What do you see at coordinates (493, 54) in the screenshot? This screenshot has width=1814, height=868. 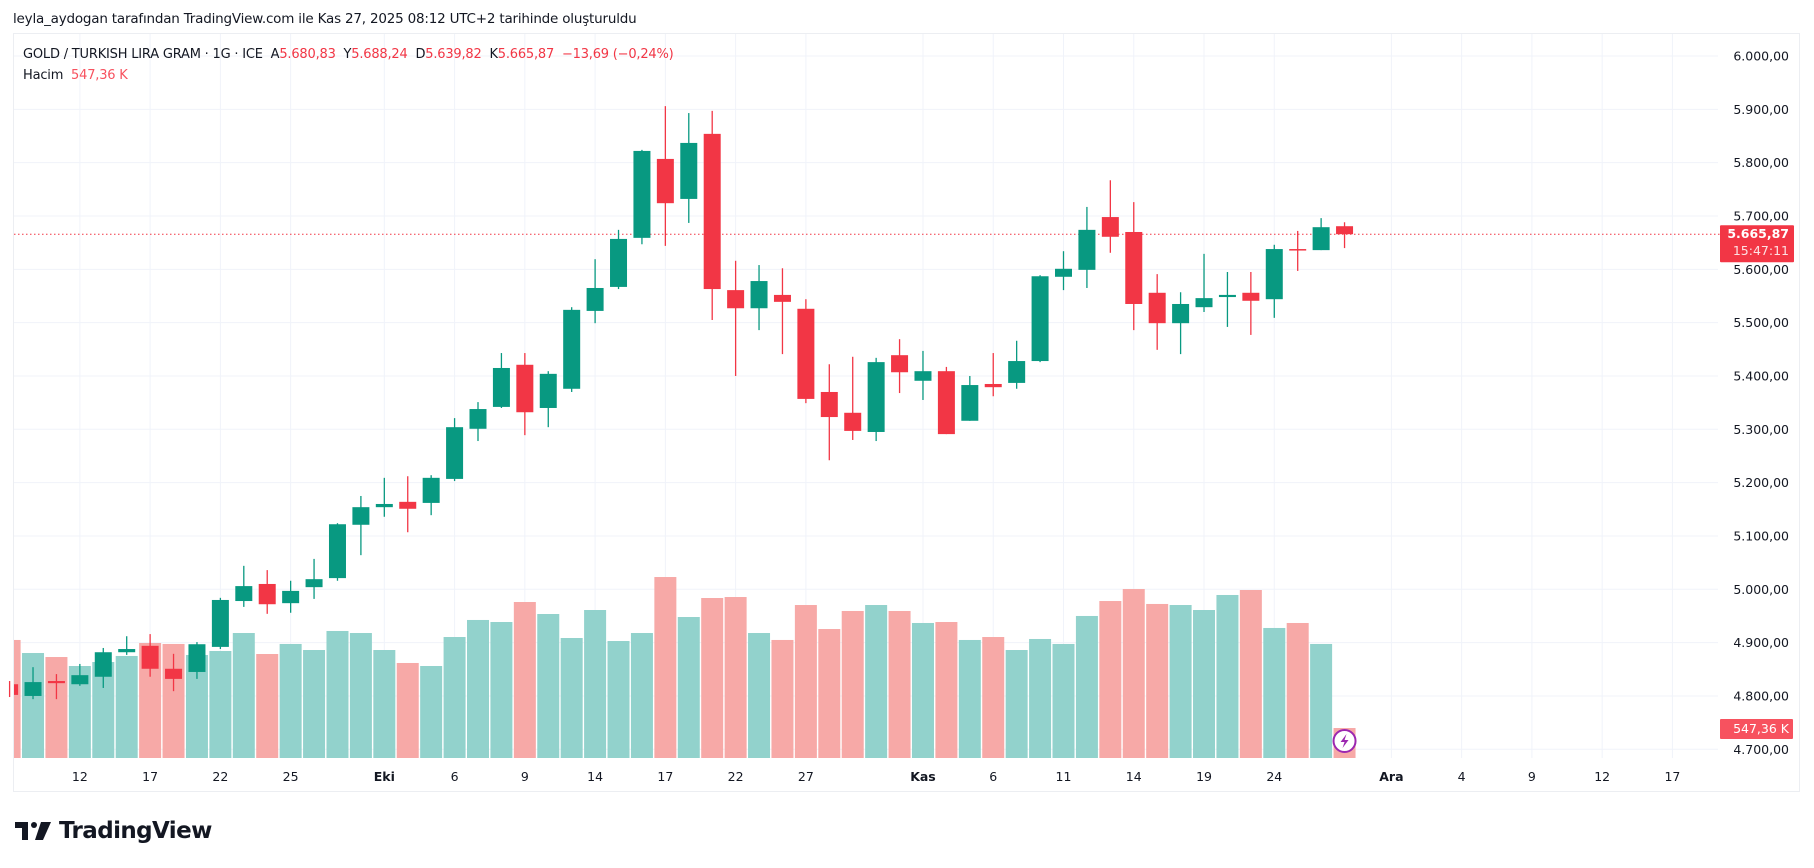 I see `close-label: K` at bounding box center [493, 54].